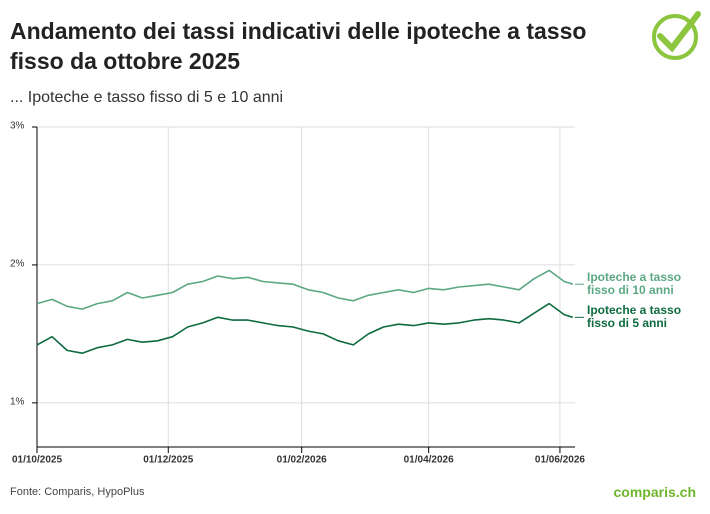  What do you see at coordinates (77, 492) in the screenshot?
I see `source: Fonte: Comparis, HypoPlus` at bounding box center [77, 492].